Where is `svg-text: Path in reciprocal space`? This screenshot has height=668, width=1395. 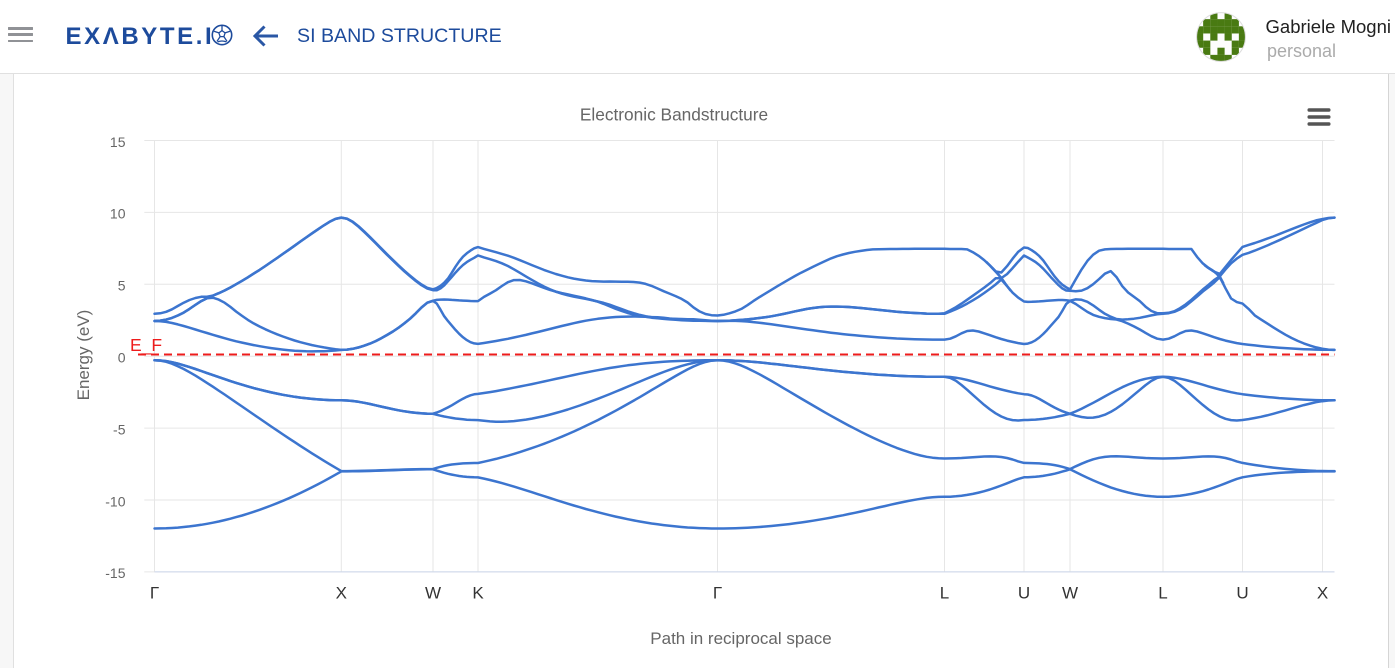 svg-text: Path in reciprocal space is located at coordinates (740, 638).